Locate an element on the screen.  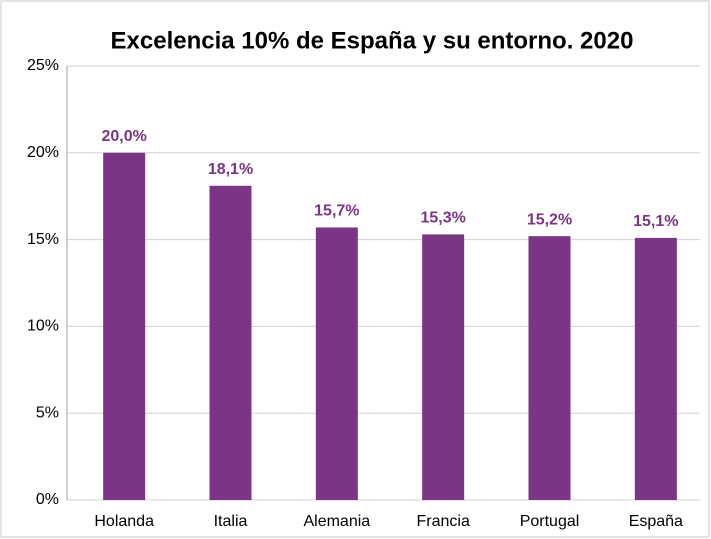
x-tick-label: Italia is located at coordinates (231, 521).